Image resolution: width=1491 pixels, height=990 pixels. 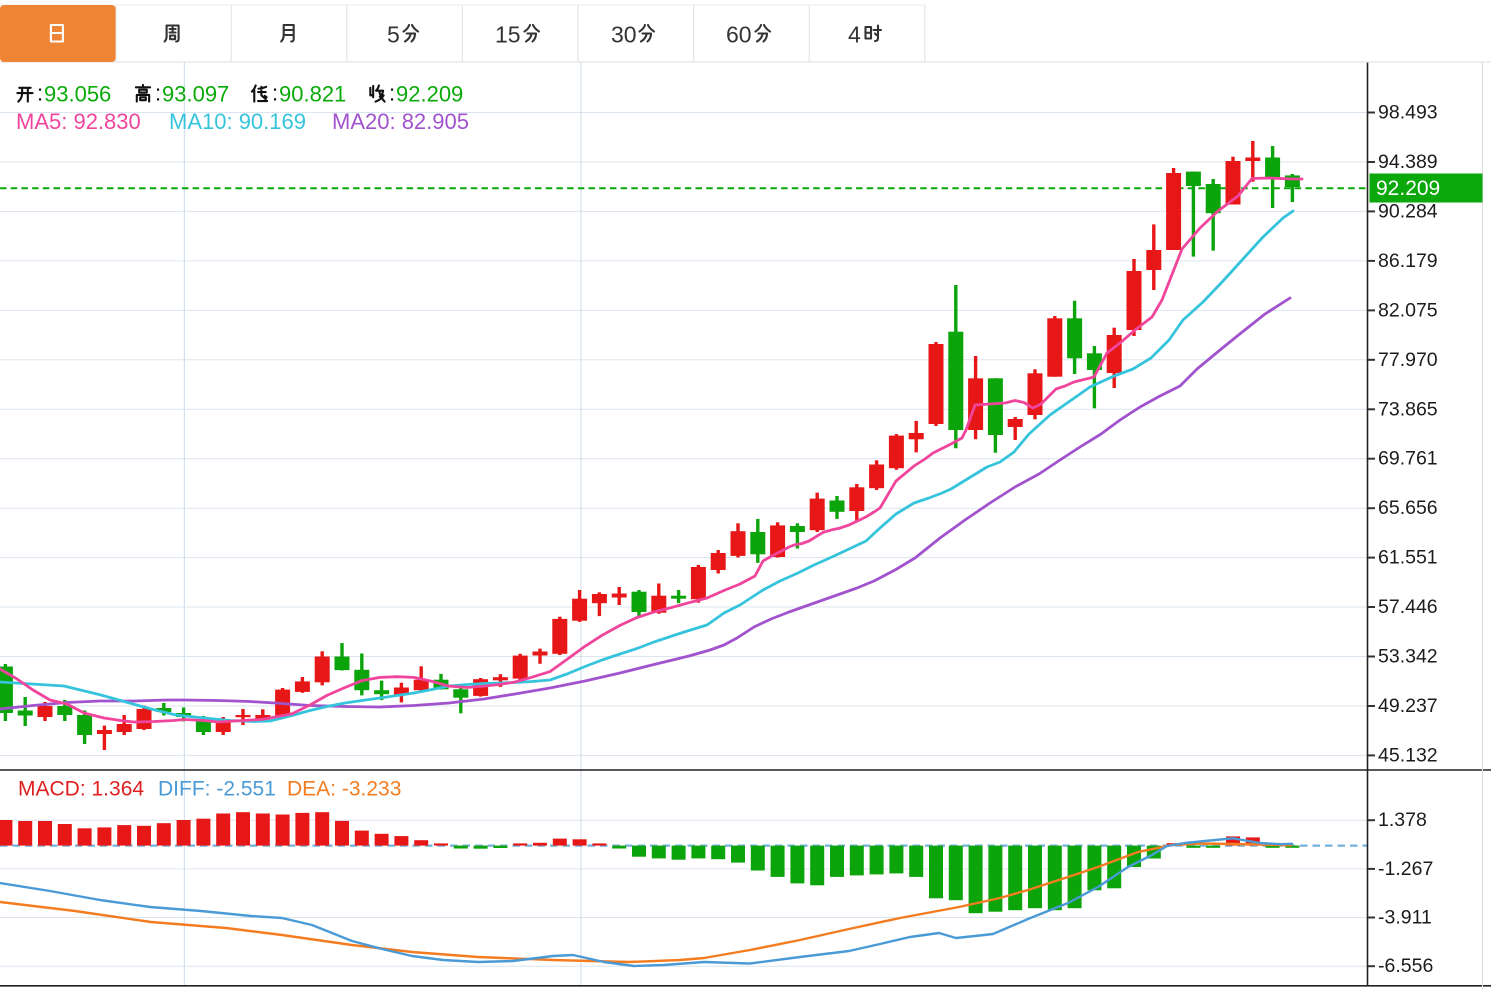 What do you see at coordinates (81, 789) in the screenshot?
I see `svg-text: MACD: 1.364` at bounding box center [81, 789].